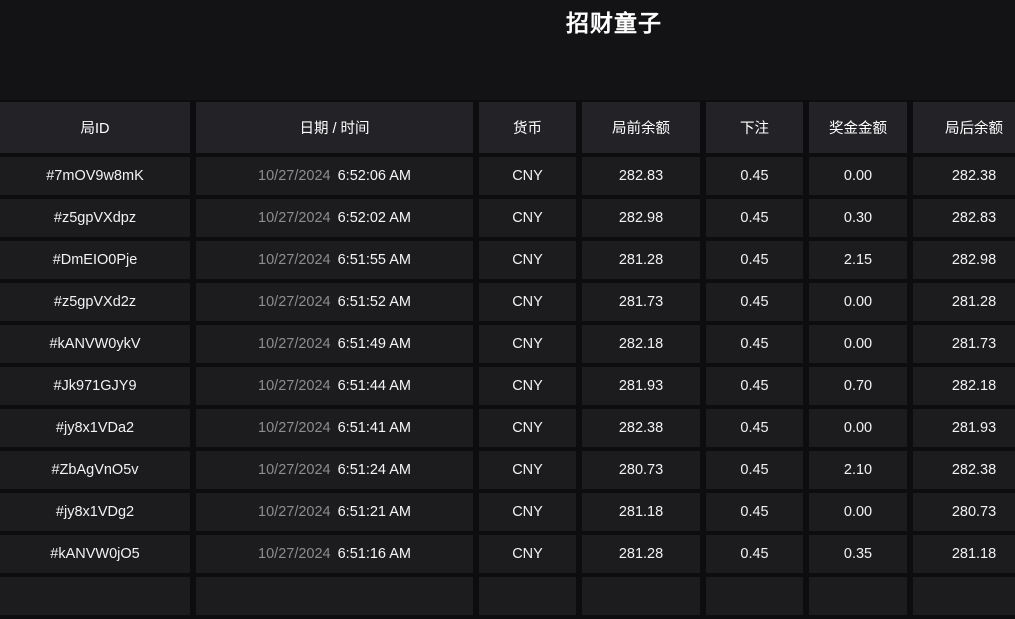 The image size is (1015, 619). Describe the element at coordinates (754, 127) in the screenshot. I see `column-header-bet: 下注` at that location.